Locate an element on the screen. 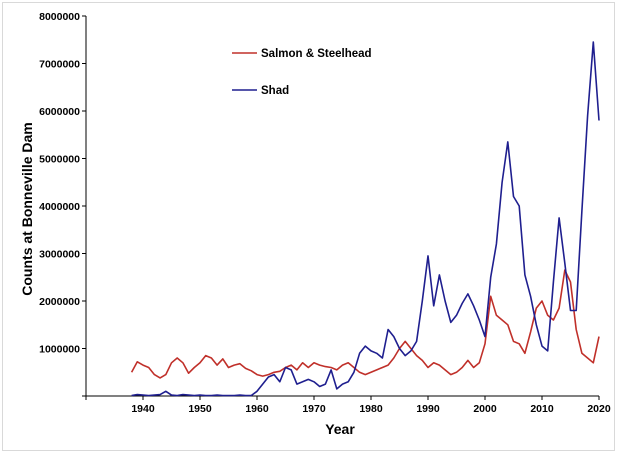 This screenshot has height=455, width=619. x-tick-label: 1990 is located at coordinates (428, 409).